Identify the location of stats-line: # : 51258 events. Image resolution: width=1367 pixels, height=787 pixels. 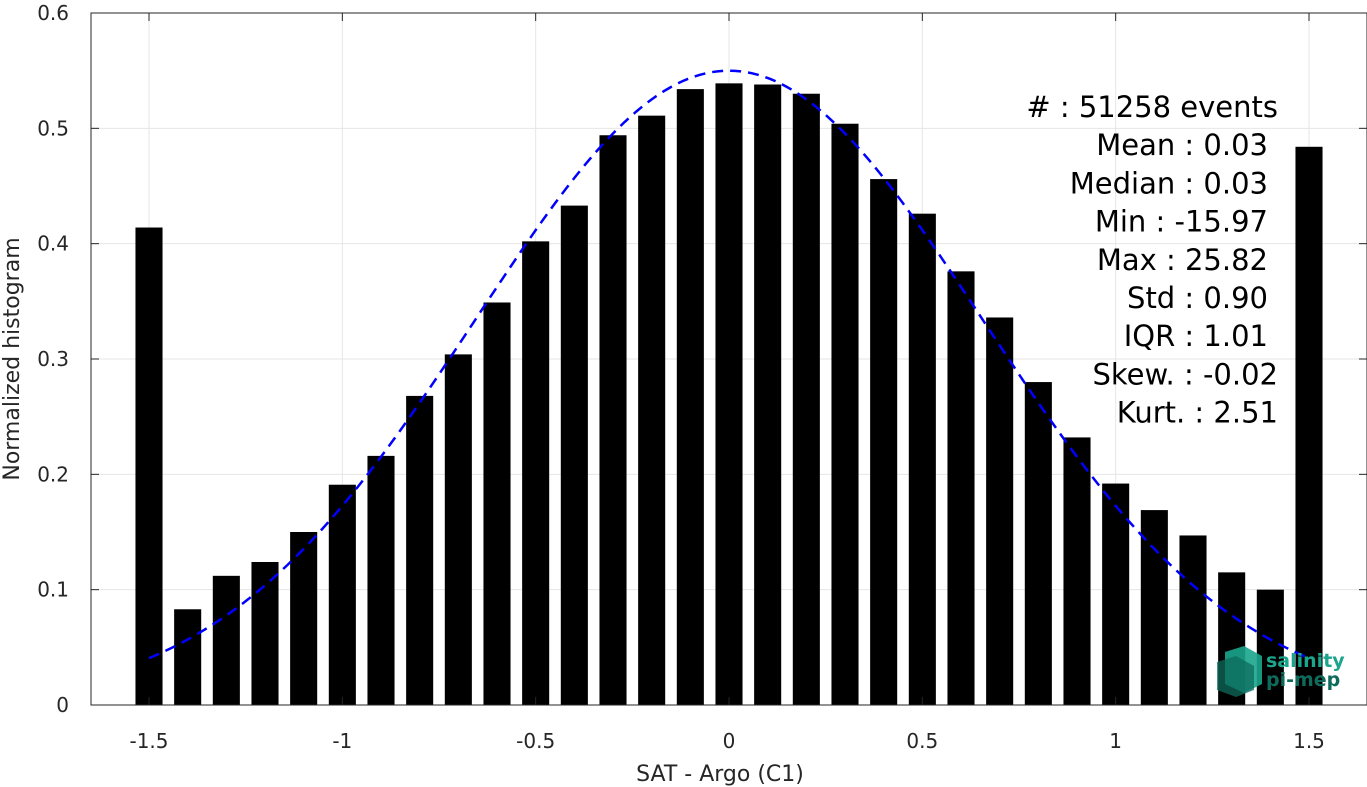
(1152, 107).